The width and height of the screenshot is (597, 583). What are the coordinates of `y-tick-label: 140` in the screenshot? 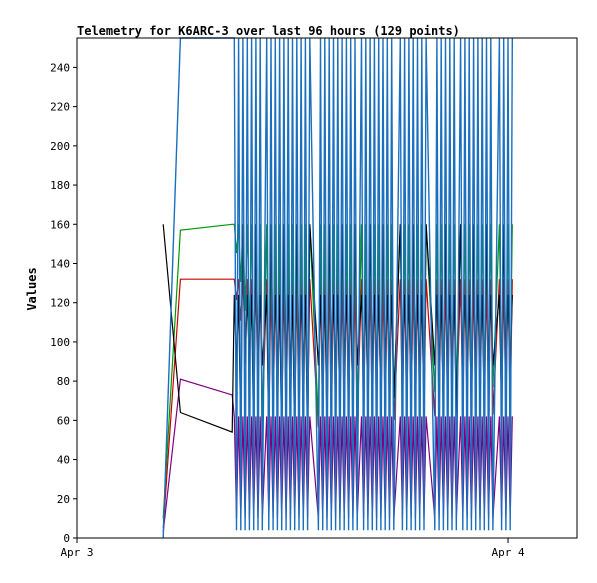 It's located at (60, 263).